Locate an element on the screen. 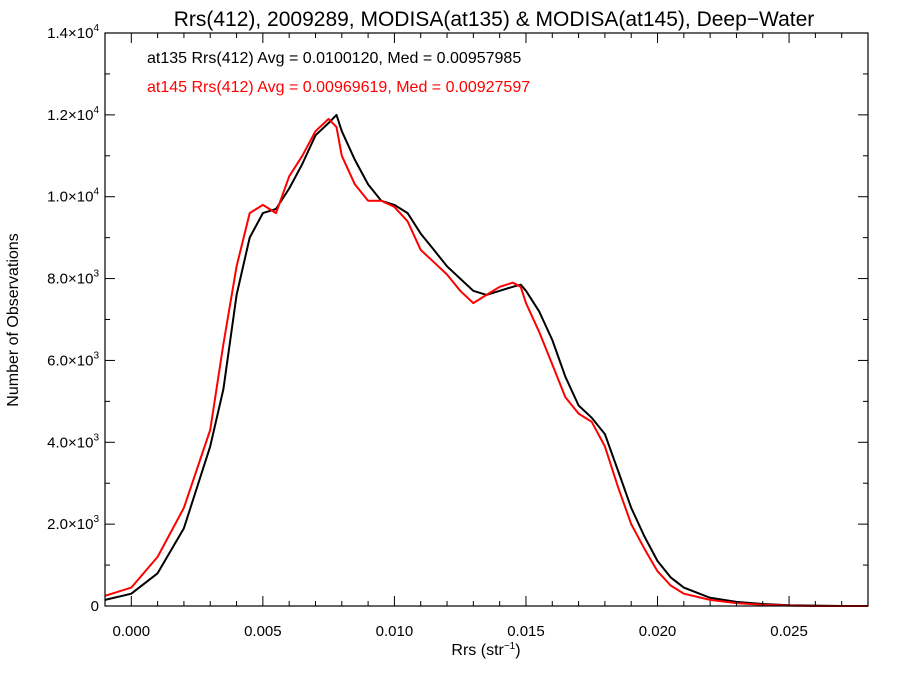  y-axis-label: Number of Observations is located at coordinates (13, 319).